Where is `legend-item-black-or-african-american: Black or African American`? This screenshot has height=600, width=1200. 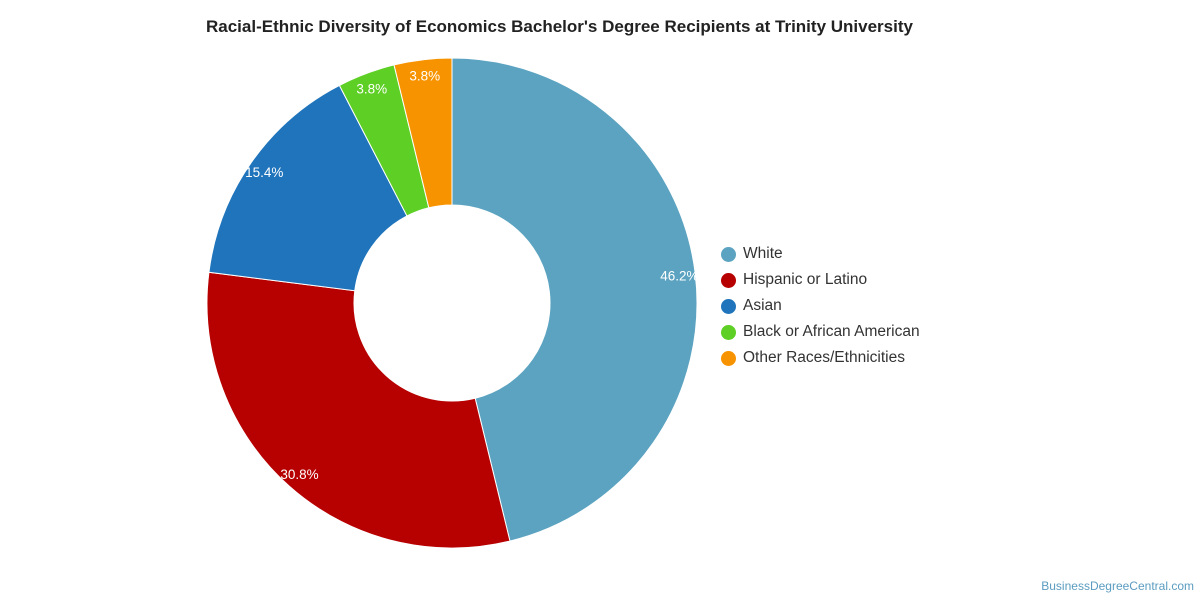
legend-item-black-or-african-american: Black or African American is located at coordinates (820, 332).